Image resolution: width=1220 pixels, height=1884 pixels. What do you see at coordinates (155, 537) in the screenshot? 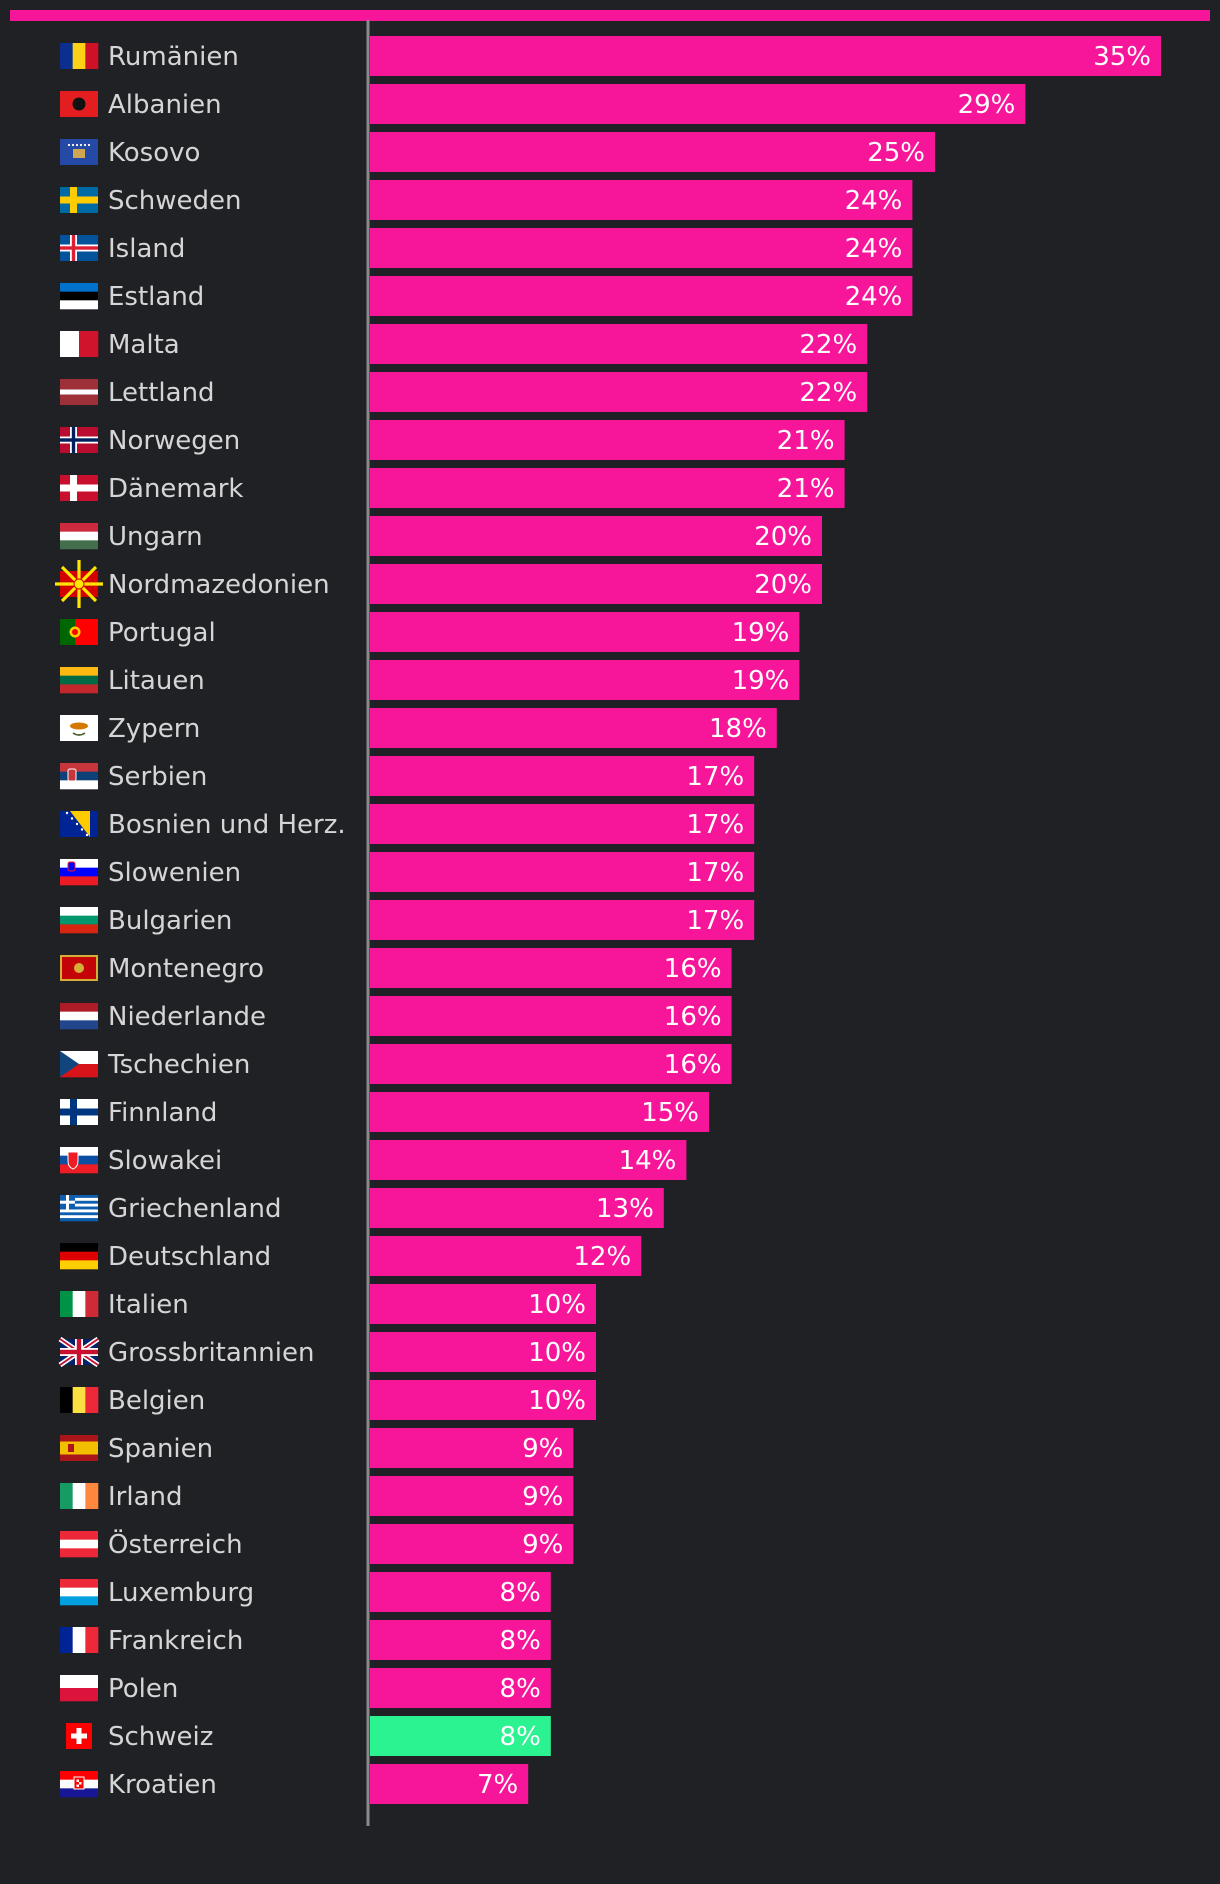
I see `category-label: Ungarn` at bounding box center [155, 537].